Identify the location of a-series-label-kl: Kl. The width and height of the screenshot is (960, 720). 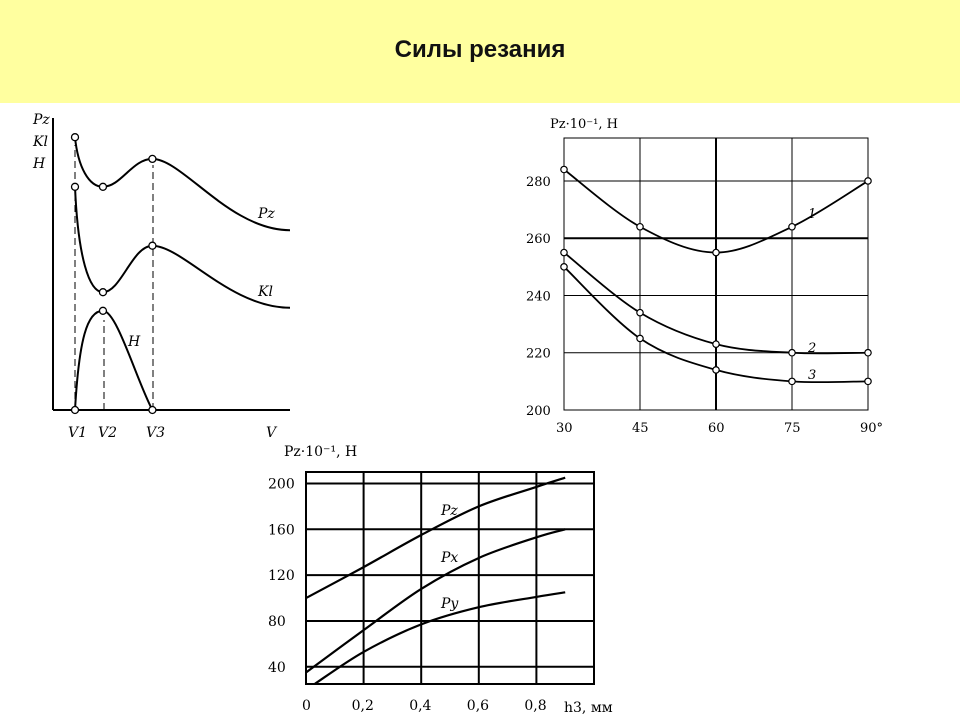
(265, 292).